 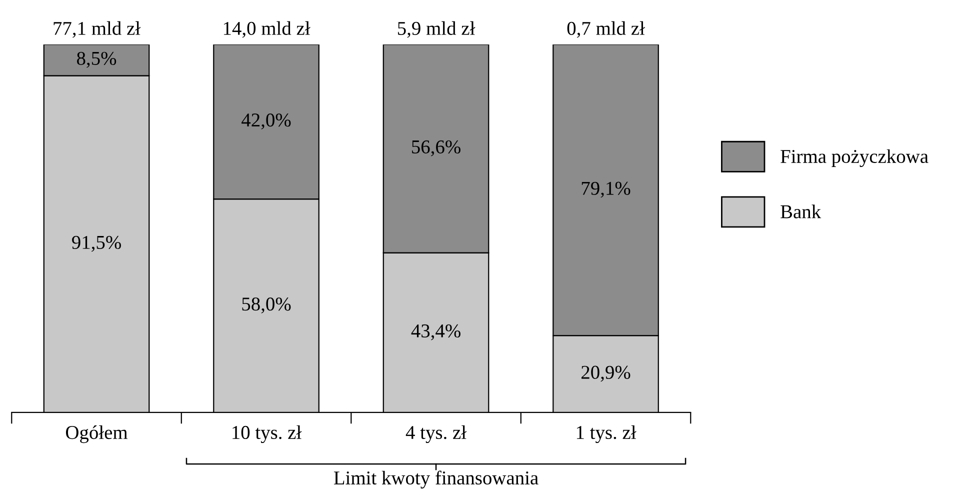 What do you see at coordinates (854, 158) in the screenshot?
I see `legend-label: Firma pożyczkowa` at bounding box center [854, 158].